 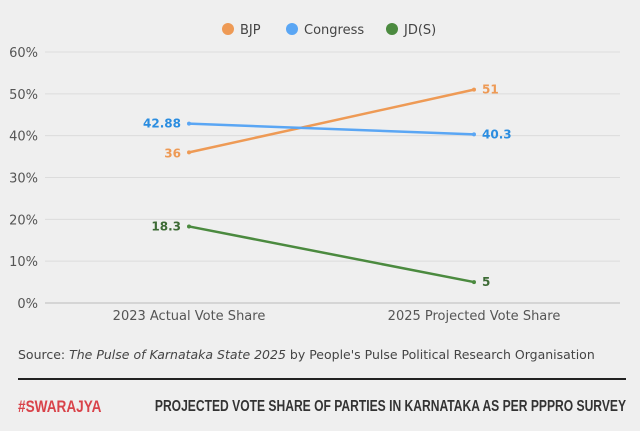 What do you see at coordinates (27, 304) in the screenshot?
I see `y-tick-label: 0%` at bounding box center [27, 304].